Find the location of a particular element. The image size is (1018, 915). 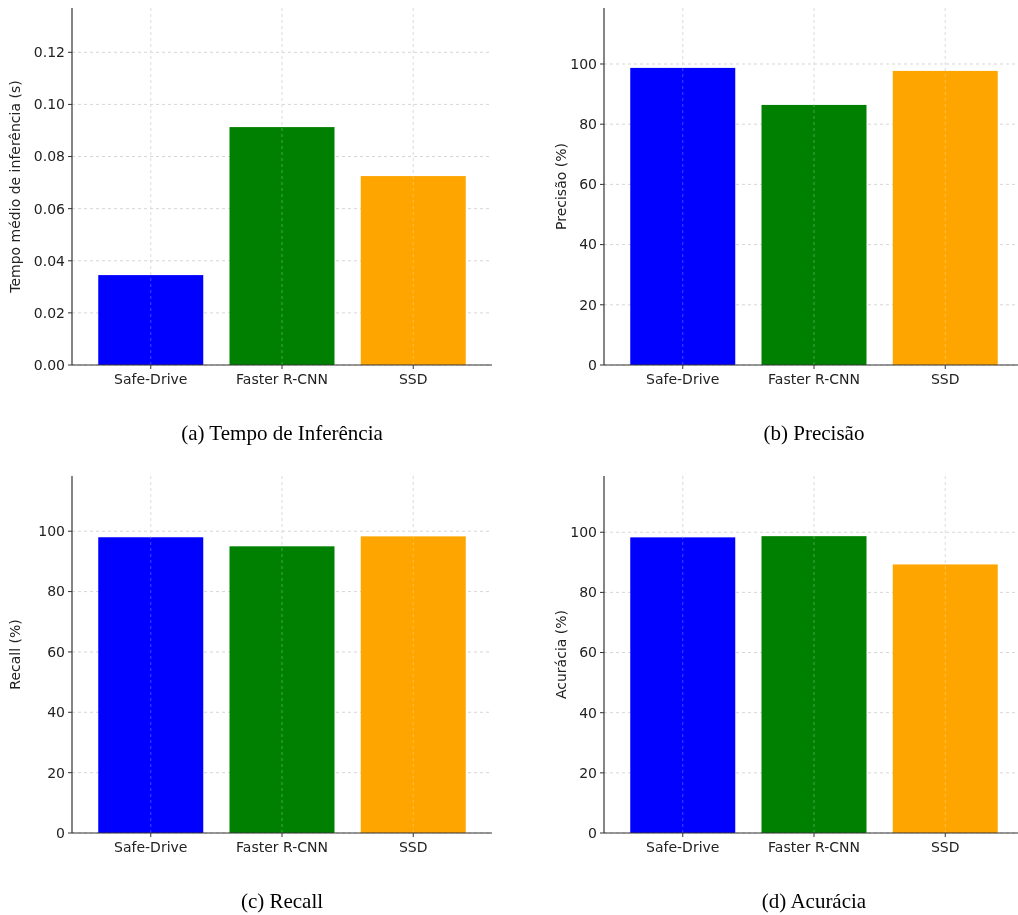

y-tick-label: 0.06 is located at coordinates (49, 208).